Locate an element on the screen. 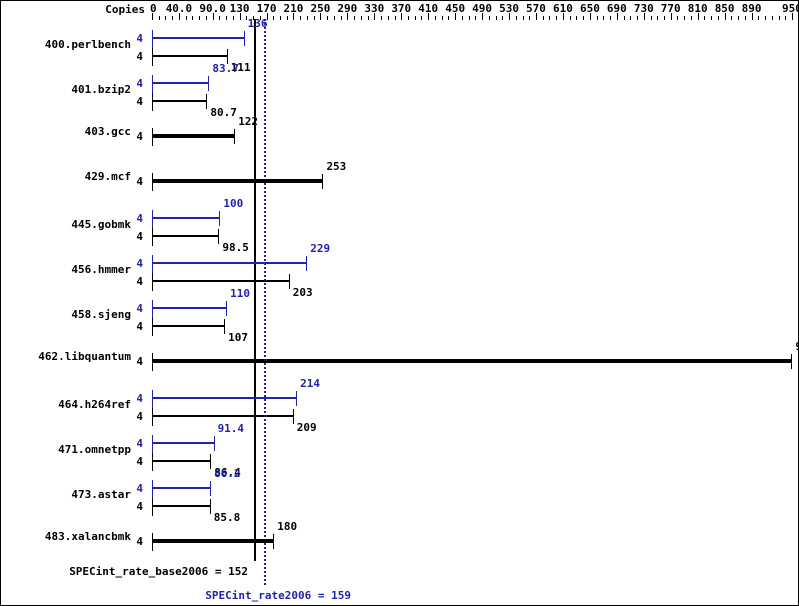 This screenshot has height=606, width=799. bar-base: 80.7 is located at coordinates (475, 94).